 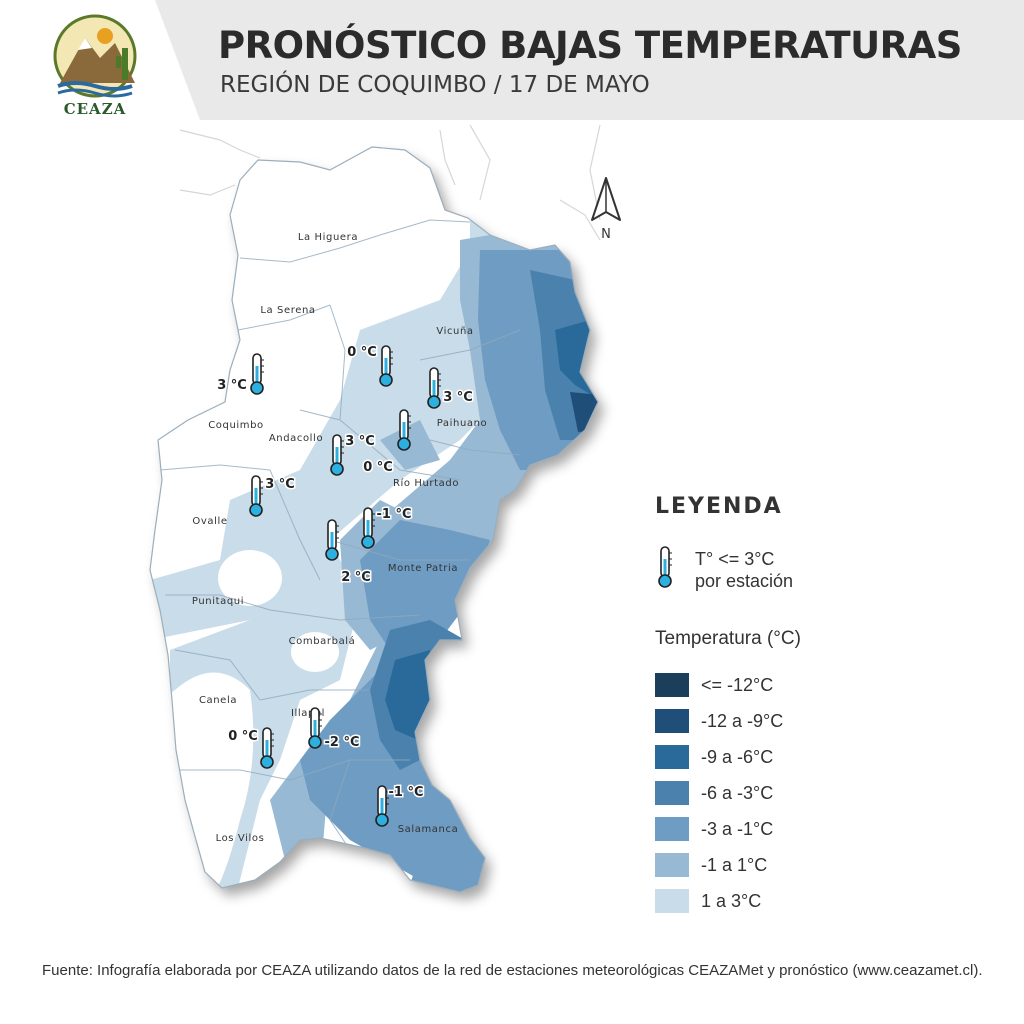 I want to click on page-title: PRONÓSTICO BAJAS TEMPERATURAS, so click(x=590, y=45).